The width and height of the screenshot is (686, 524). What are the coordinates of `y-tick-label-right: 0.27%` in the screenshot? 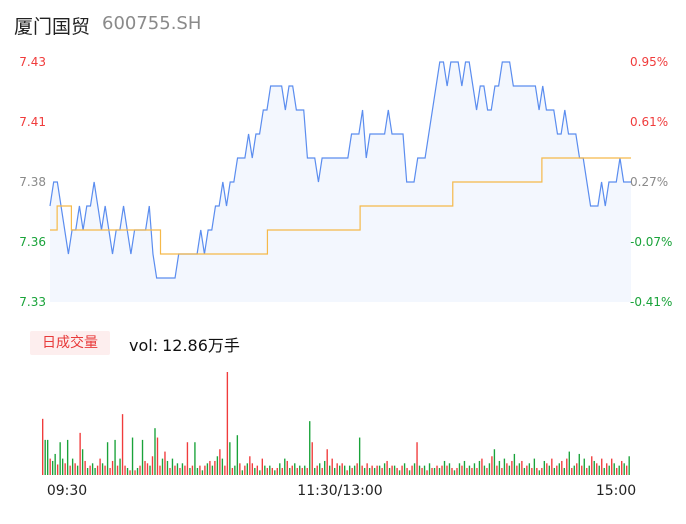 It's located at (649, 182).